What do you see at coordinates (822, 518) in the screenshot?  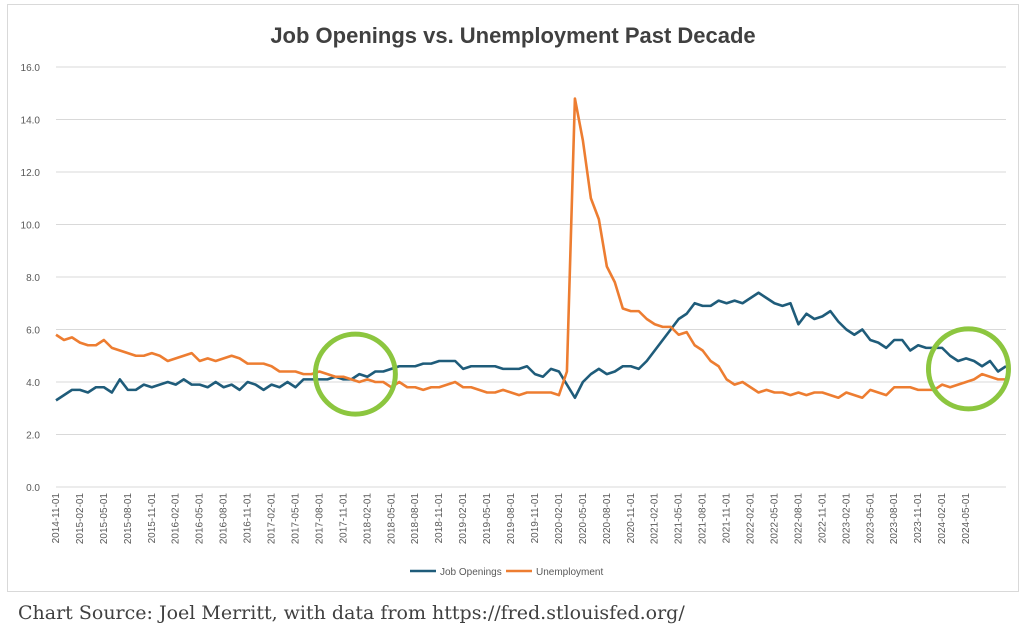 I see `x-tick-label: 2022-11-01` at bounding box center [822, 518].